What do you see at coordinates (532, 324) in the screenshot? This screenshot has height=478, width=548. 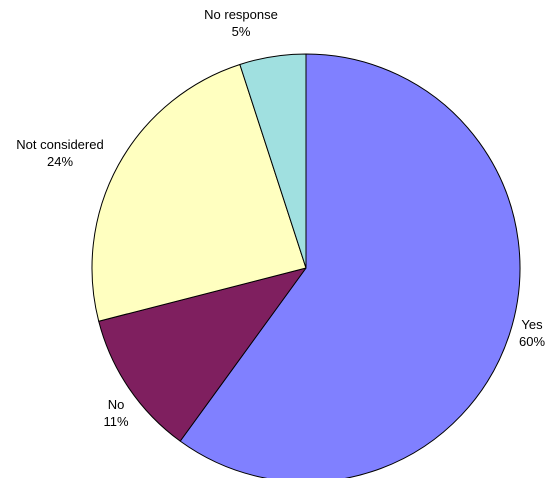 I see `pie-label-name: Yes` at bounding box center [532, 324].